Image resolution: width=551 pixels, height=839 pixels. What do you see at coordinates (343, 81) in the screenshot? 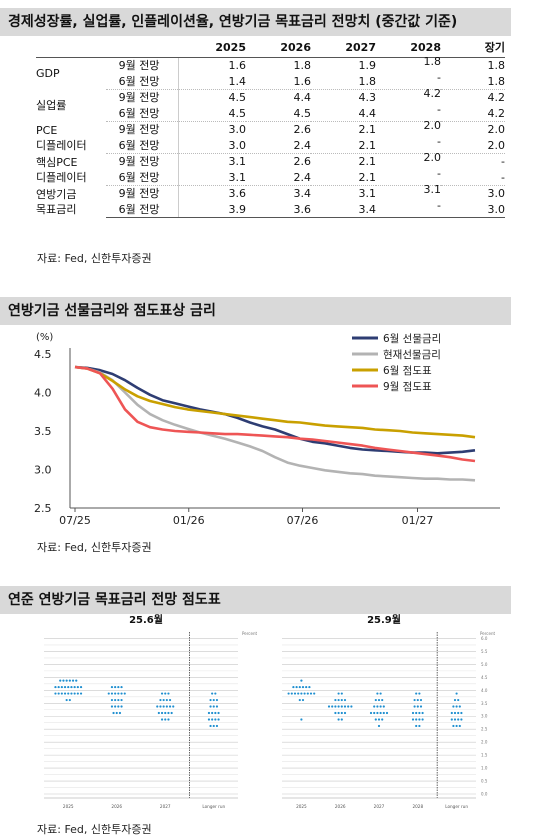
I see `table-cell: 1.8` at bounding box center [343, 81].